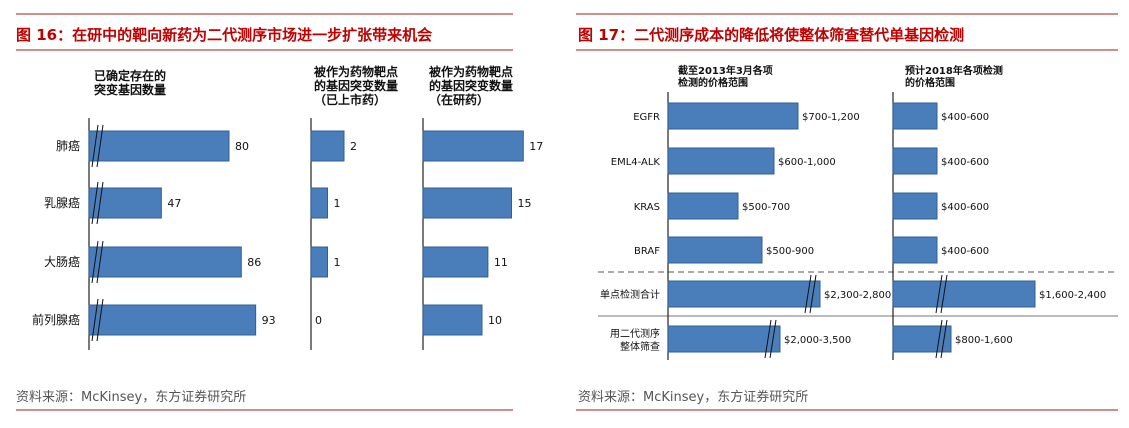  I want to click on figure-17-footer: 资料来源：McKinsey，东方证券研究所, so click(847, 400).